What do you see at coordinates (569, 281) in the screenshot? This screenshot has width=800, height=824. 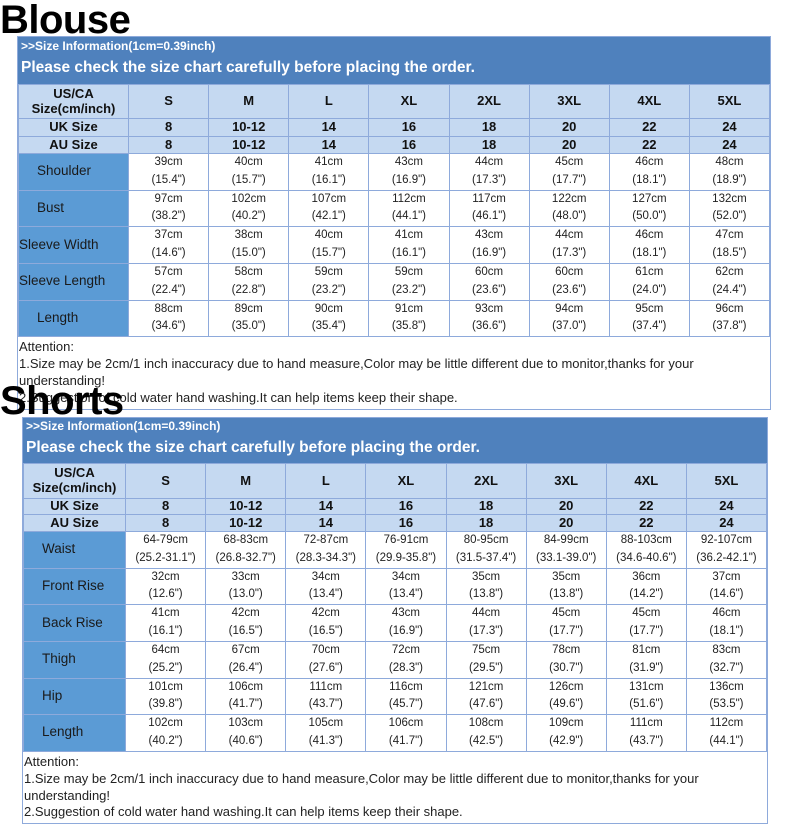 I see `measurement-cell: 60cm (23.6")` at bounding box center [569, 281].